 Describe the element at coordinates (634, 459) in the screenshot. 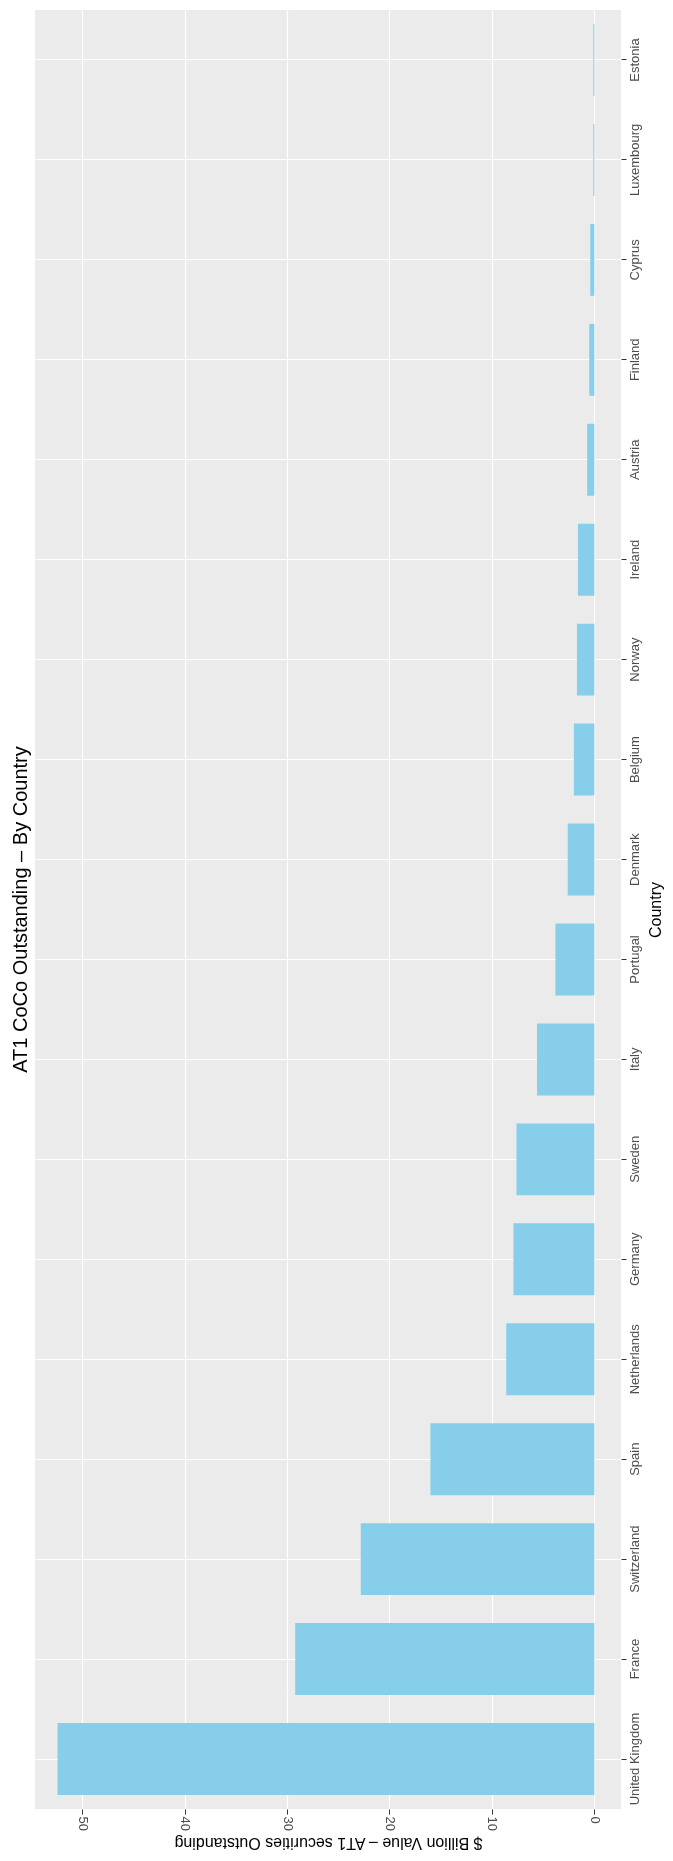

I see `y-tick-label: Austria` at that location.